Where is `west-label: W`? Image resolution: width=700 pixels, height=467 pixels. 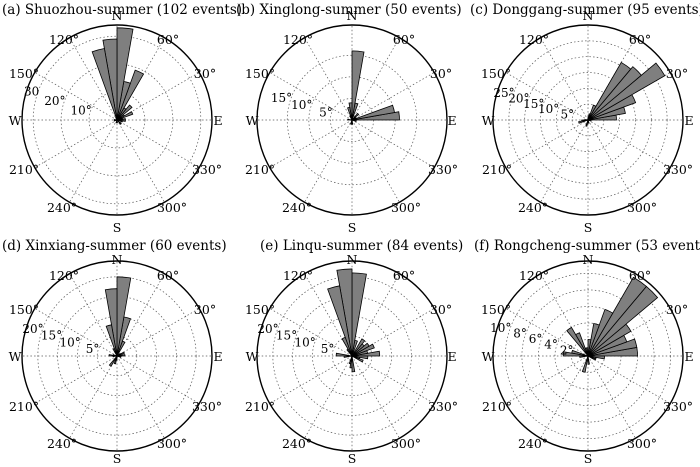 west-label: W is located at coordinates (15, 120).